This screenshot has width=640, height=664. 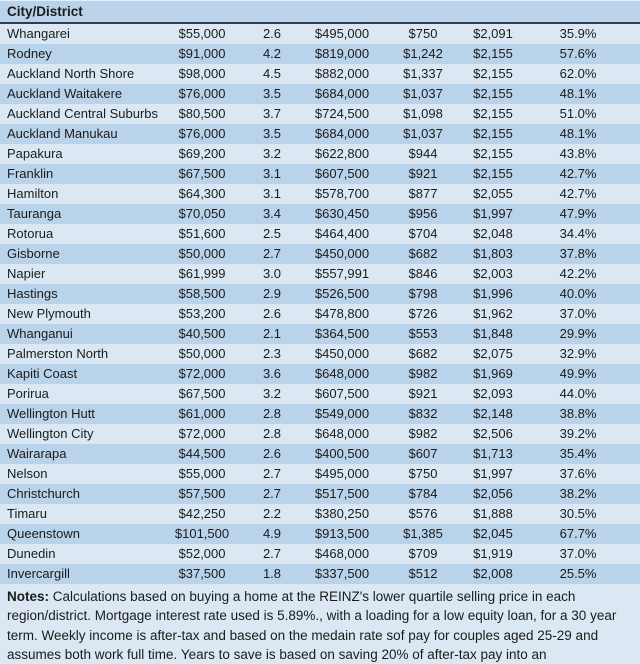 I want to click on cell-value: 2.3, so click(x=272, y=353).